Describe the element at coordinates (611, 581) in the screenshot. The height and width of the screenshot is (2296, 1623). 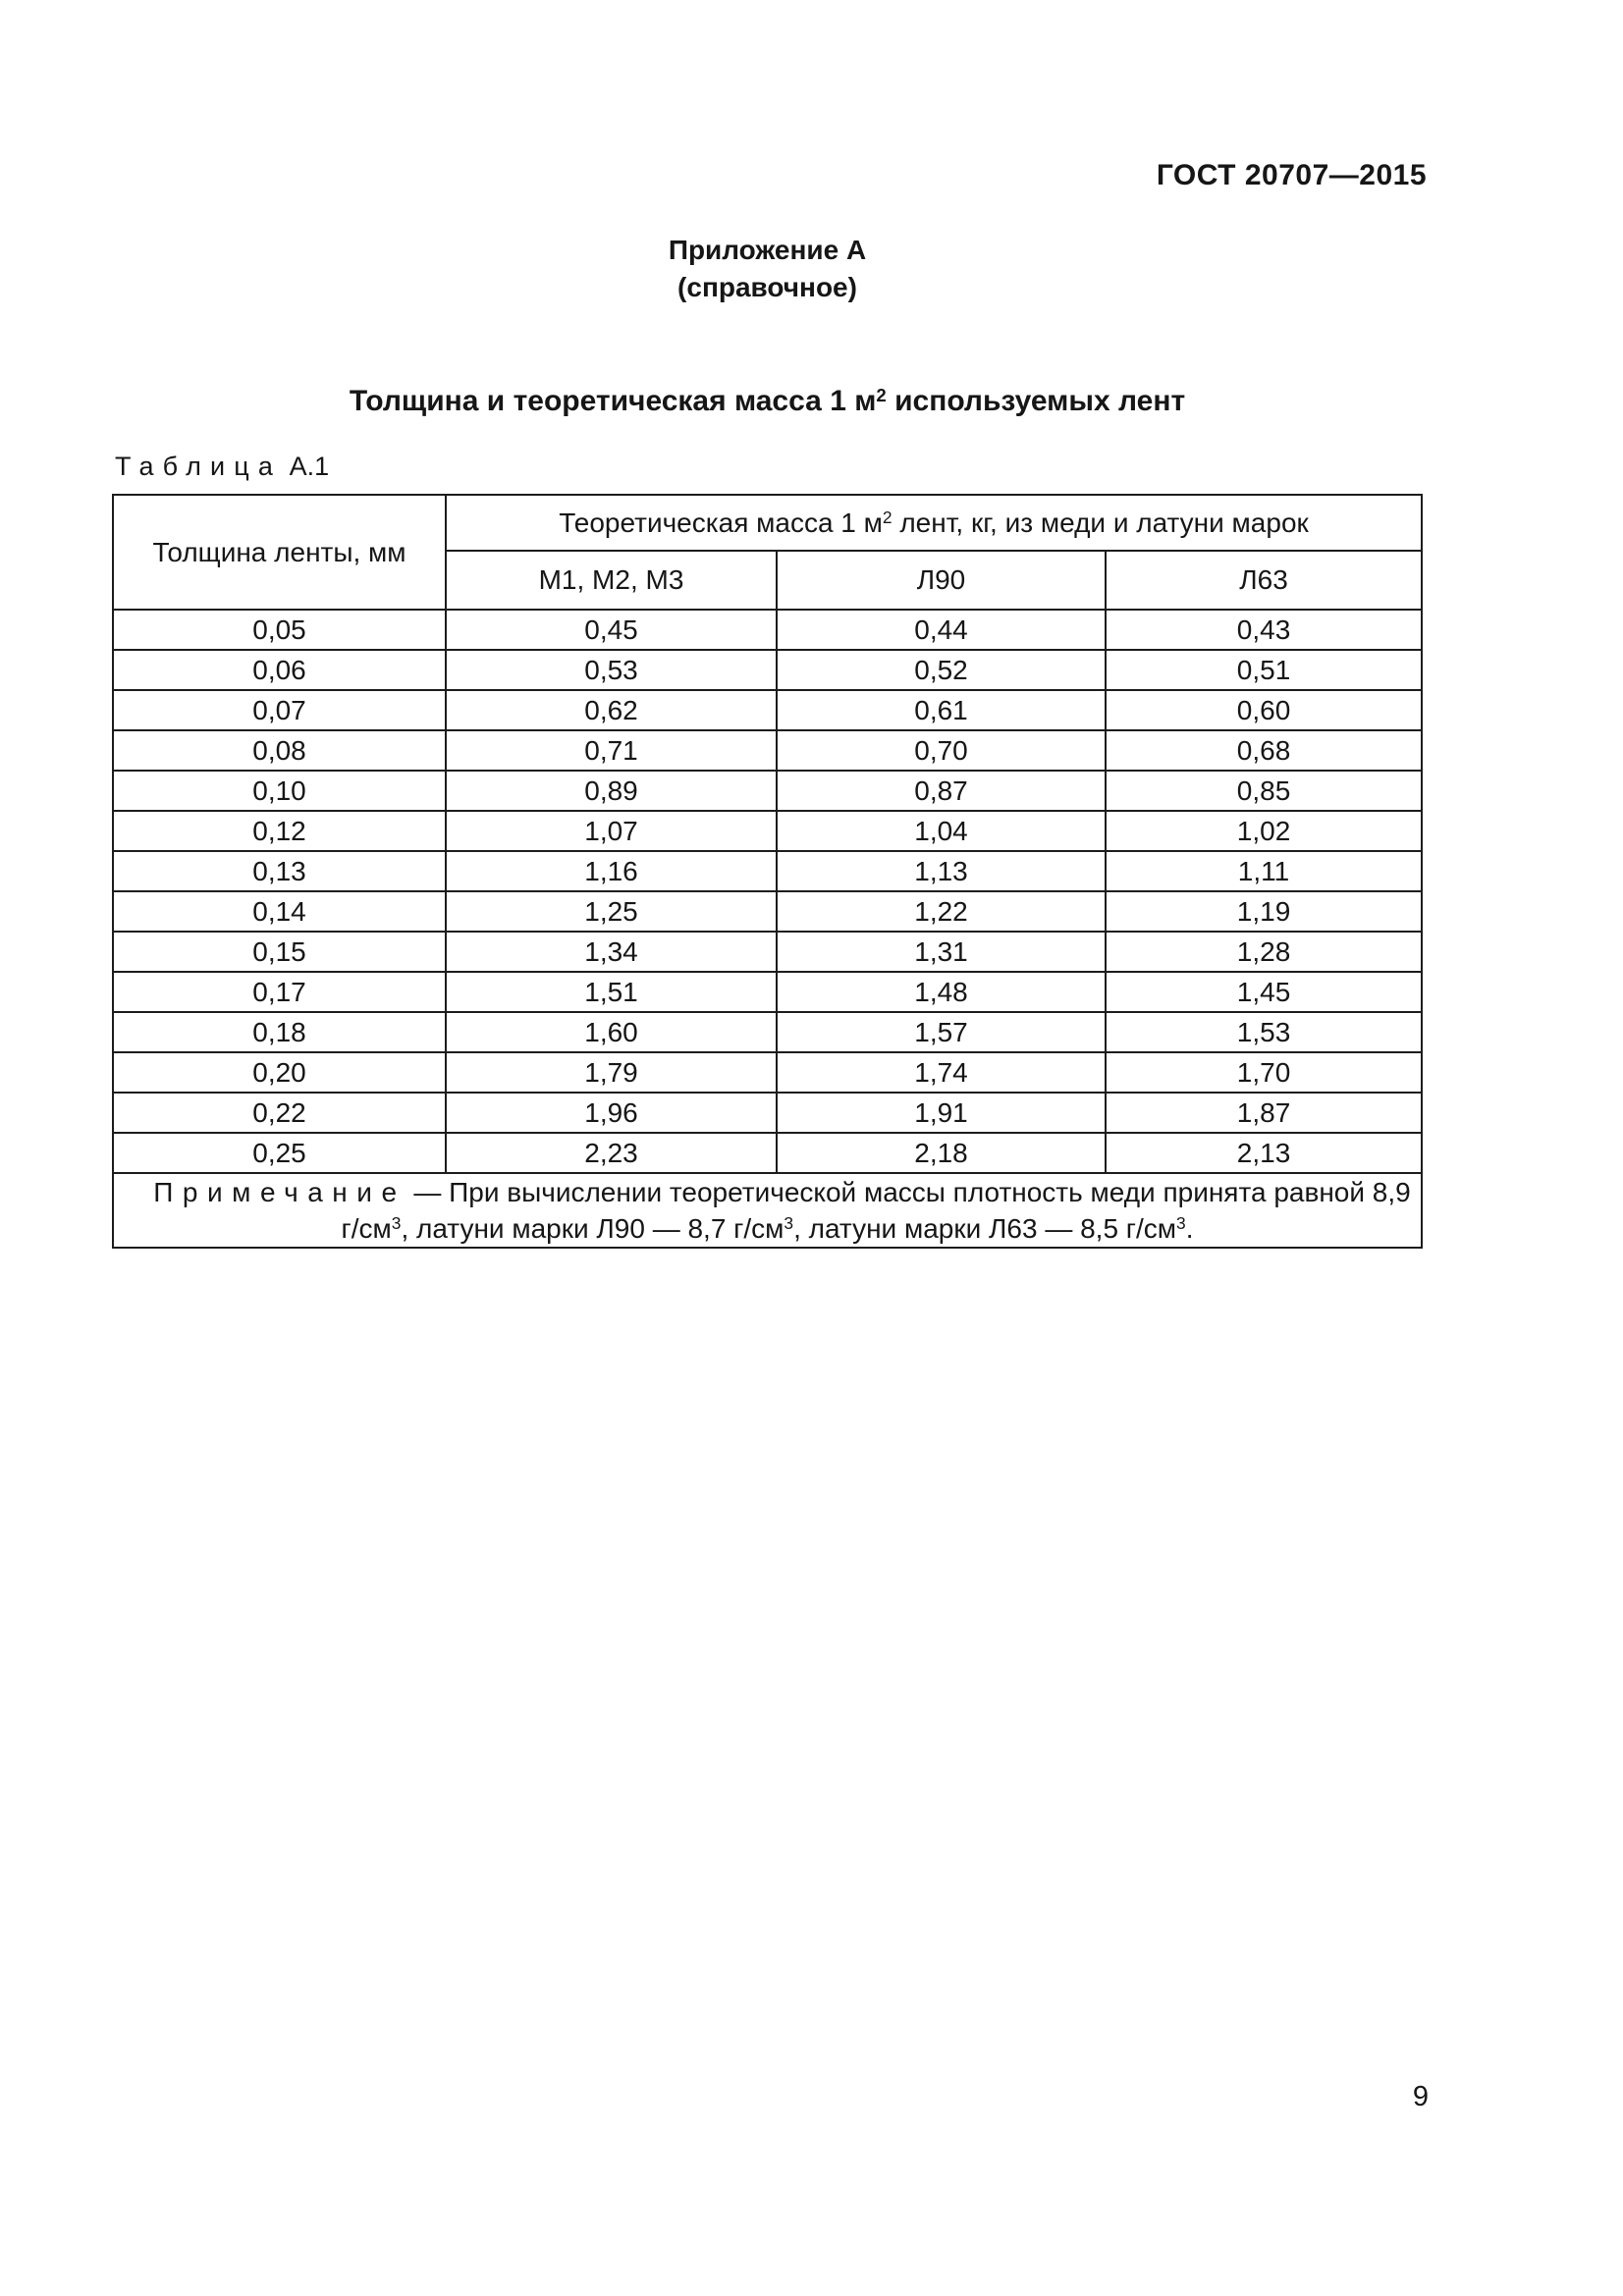
I see `column-header-m1-m2-m3: М1, М2, М3` at that location.